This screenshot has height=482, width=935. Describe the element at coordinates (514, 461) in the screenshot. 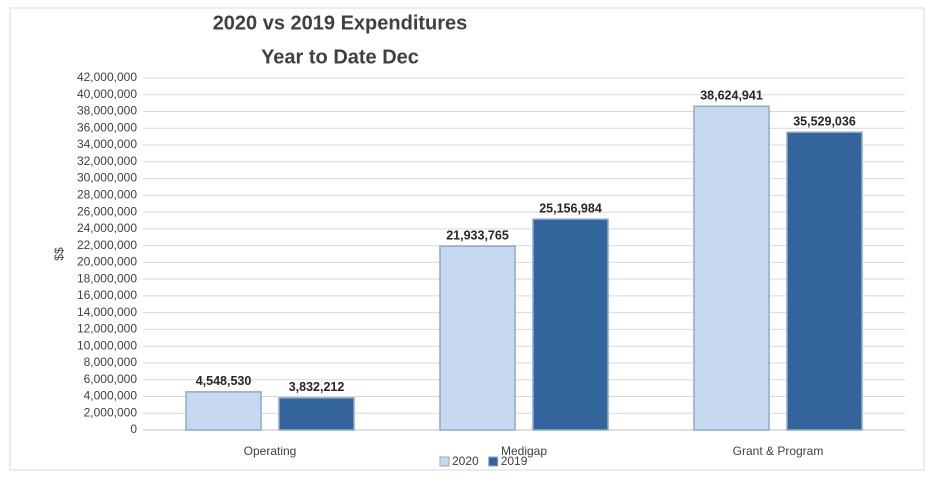

I see `legend-label: 2019` at that location.